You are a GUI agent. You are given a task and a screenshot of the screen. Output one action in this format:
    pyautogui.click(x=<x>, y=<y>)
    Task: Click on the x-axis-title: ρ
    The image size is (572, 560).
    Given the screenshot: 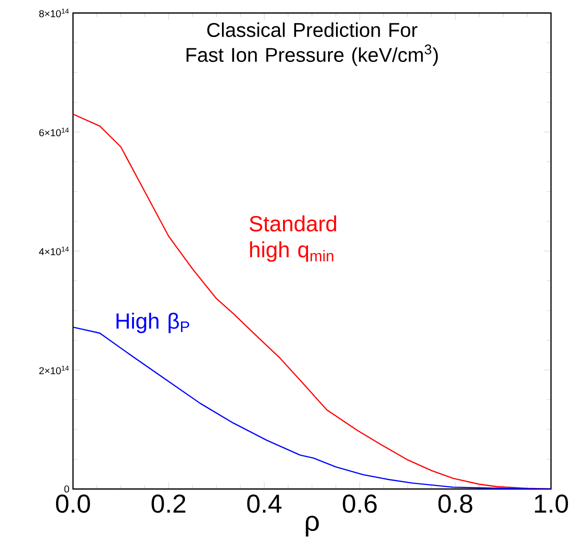 What is the action you would take?
    pyautogui.click(x=312, y=526)
    